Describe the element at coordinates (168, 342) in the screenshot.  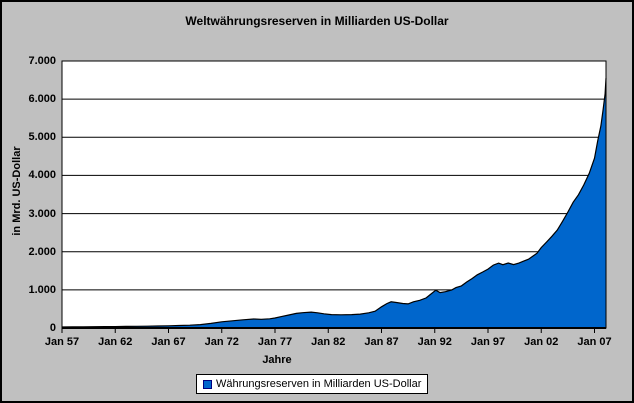
I see `x-tick-label: Jan 67` at that location.